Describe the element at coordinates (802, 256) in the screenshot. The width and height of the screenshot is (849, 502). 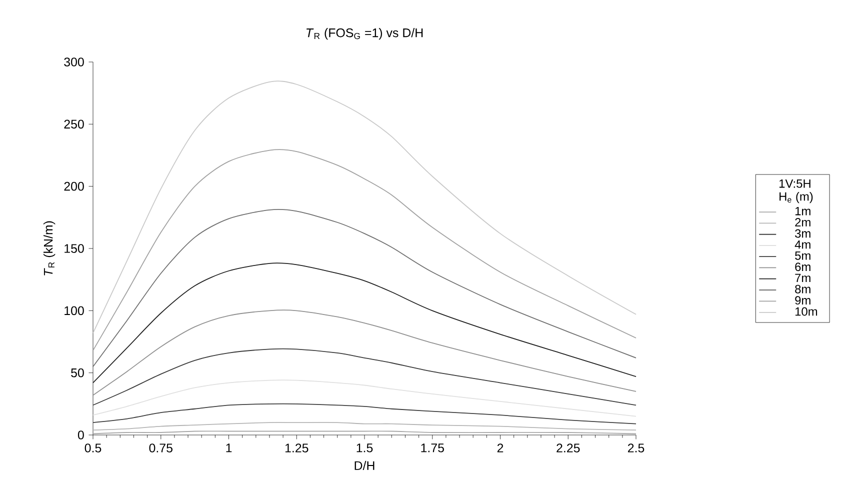
I see `legend-label: 5m` at that location.